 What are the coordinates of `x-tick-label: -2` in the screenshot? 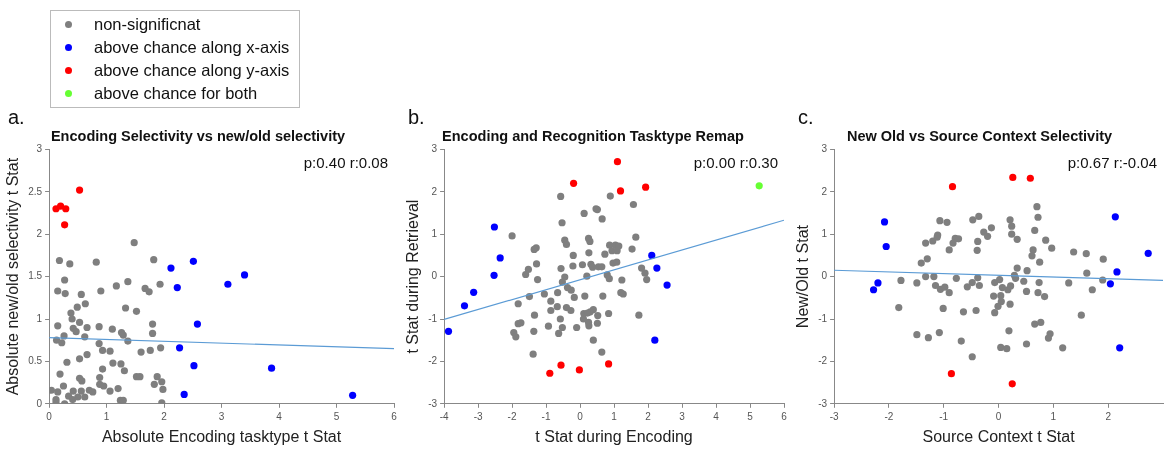 It's located at (889, 416).